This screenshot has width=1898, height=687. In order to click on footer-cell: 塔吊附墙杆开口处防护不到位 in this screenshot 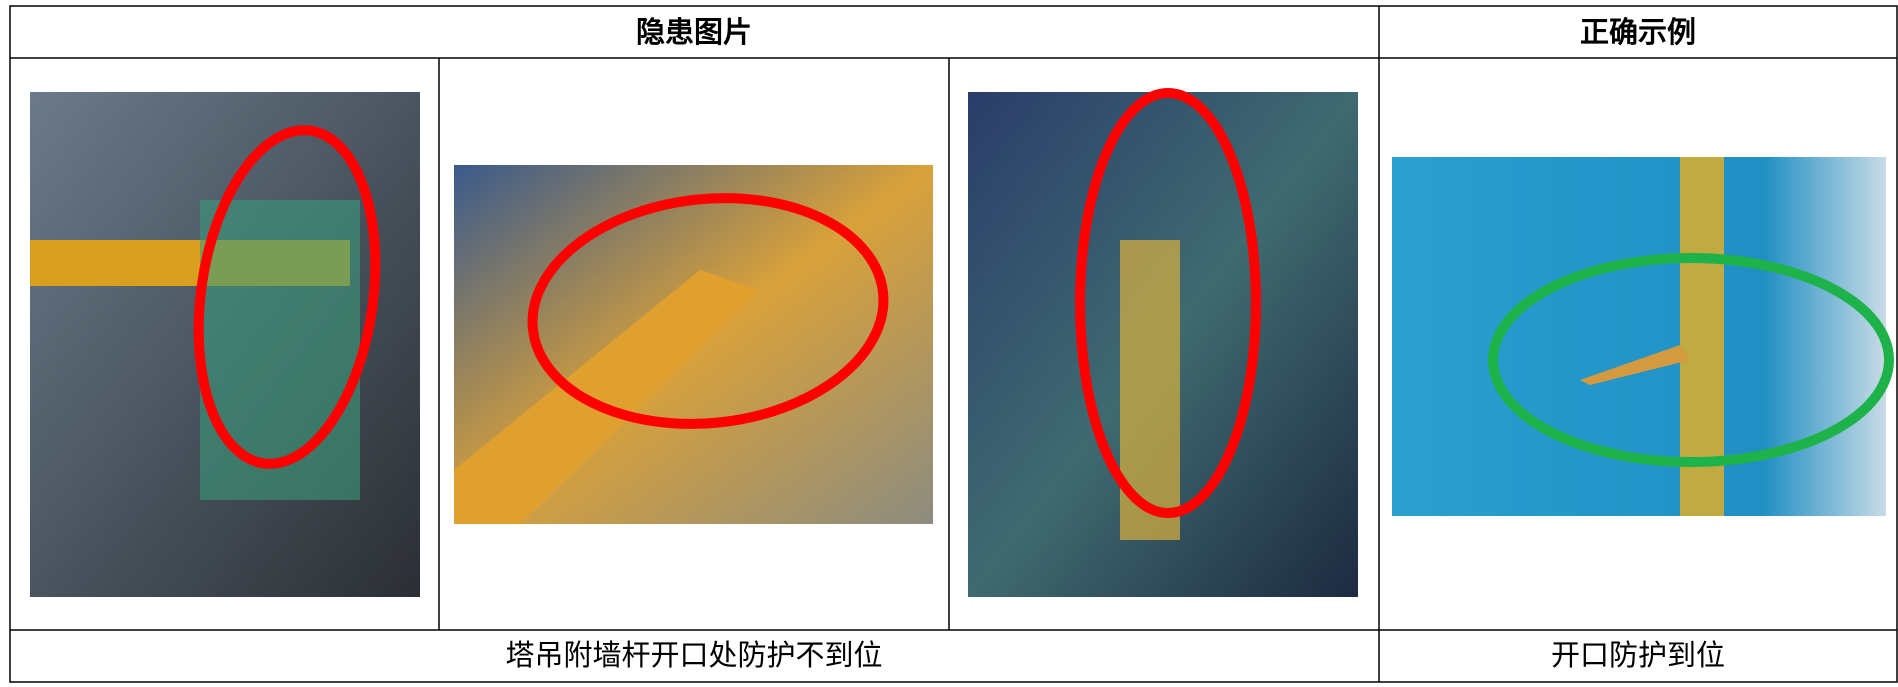, I will do `click(693, 655)`.